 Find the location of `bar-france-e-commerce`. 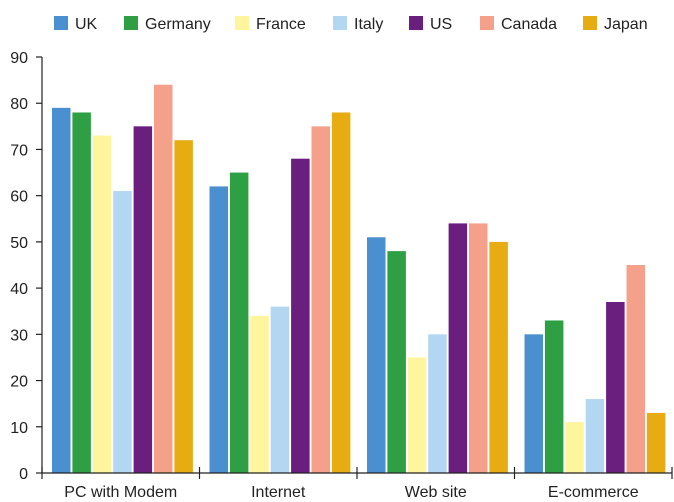

bar-france-e-commerce is located at coordinates (574, 447).